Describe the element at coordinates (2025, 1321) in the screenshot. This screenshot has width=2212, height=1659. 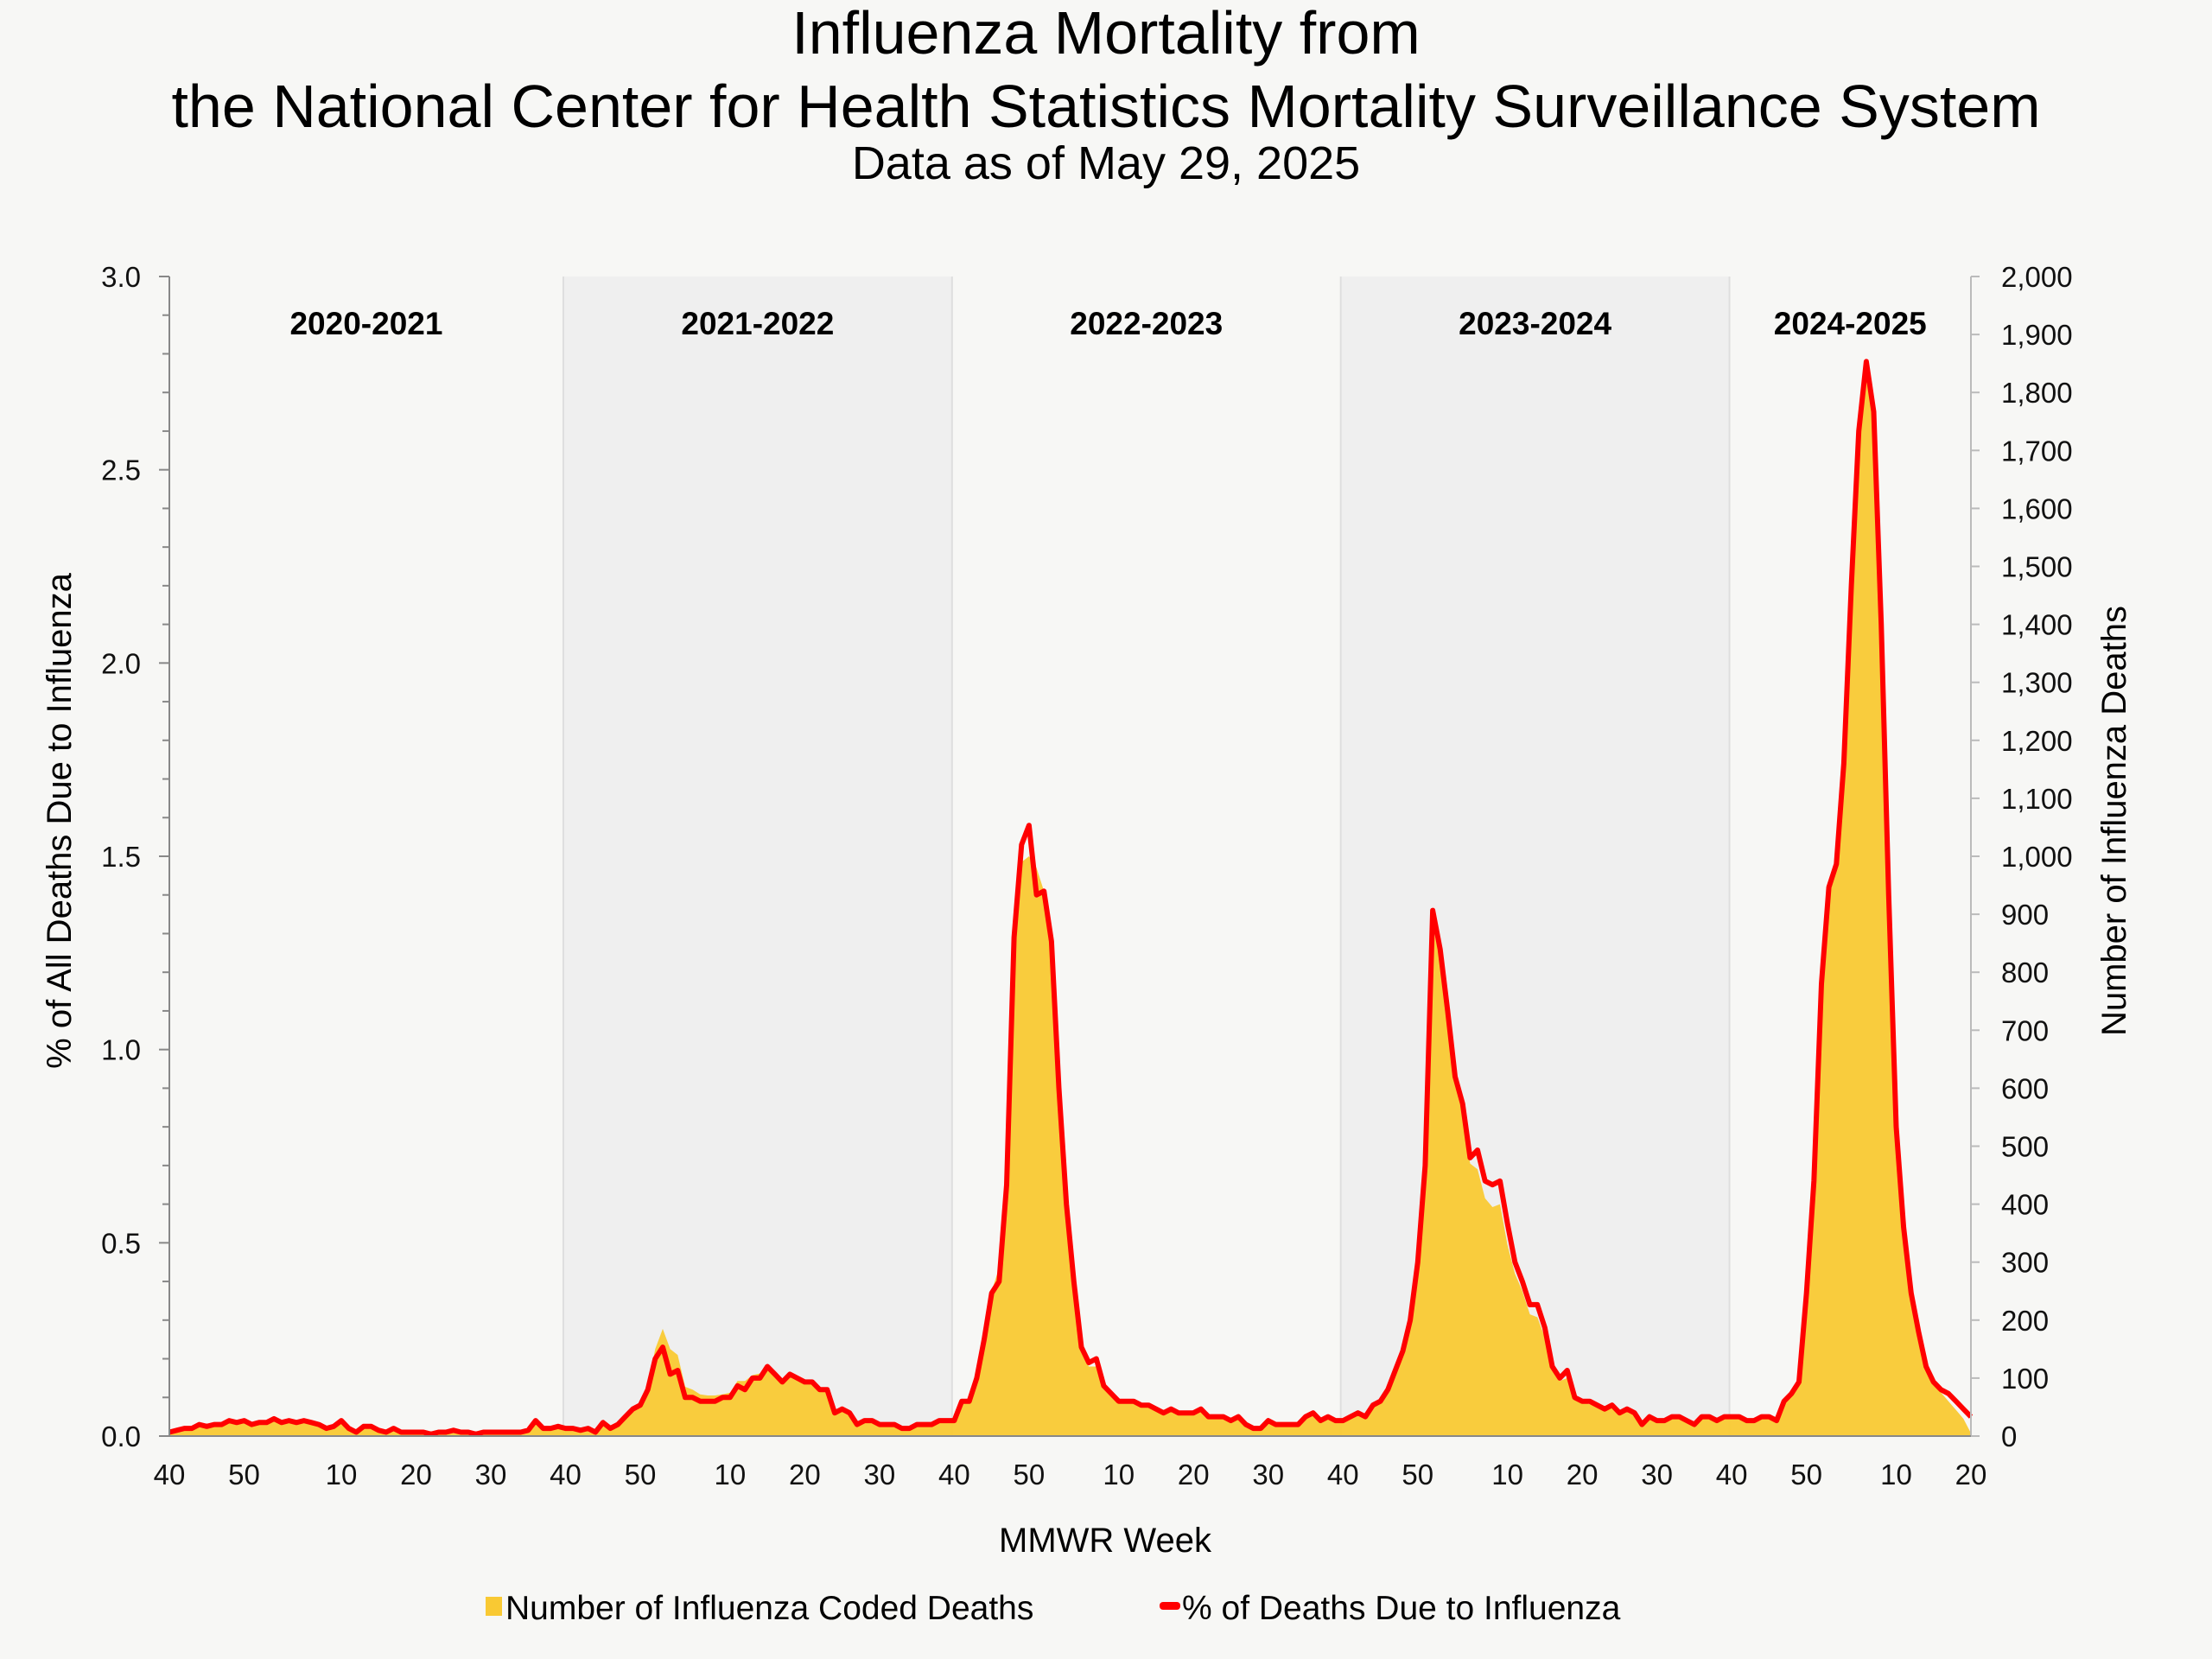
I see `right-tick-label: 200` at that location.